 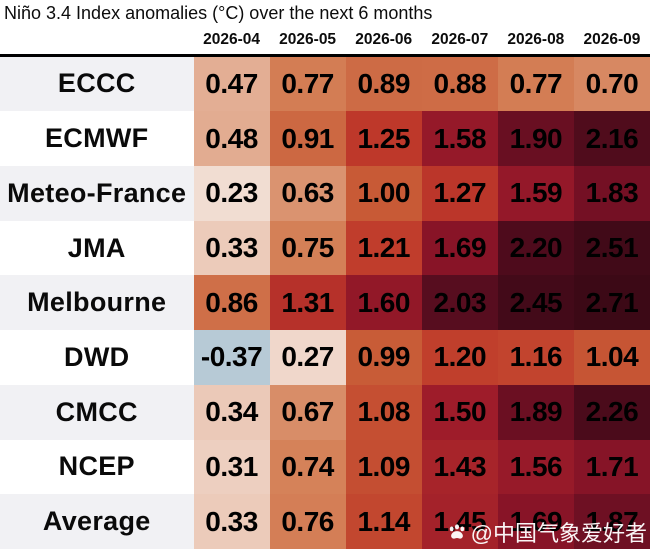 I want to click on heatmap-cell-NCEP-2026-06: 1.09, so click(x=383, y=467).